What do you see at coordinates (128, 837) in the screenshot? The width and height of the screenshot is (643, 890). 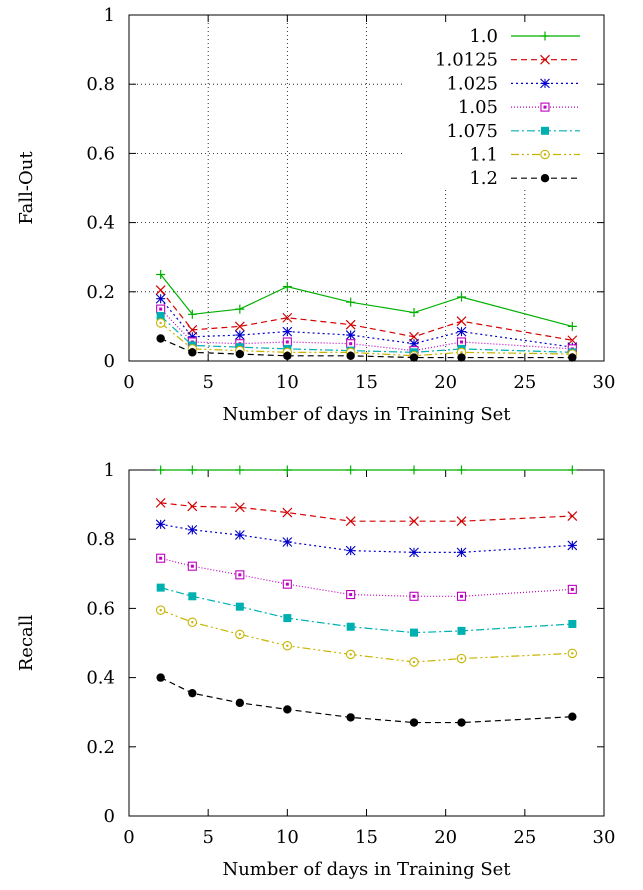 I see `x-tick-label: 0` at bounding box center [128, 837].